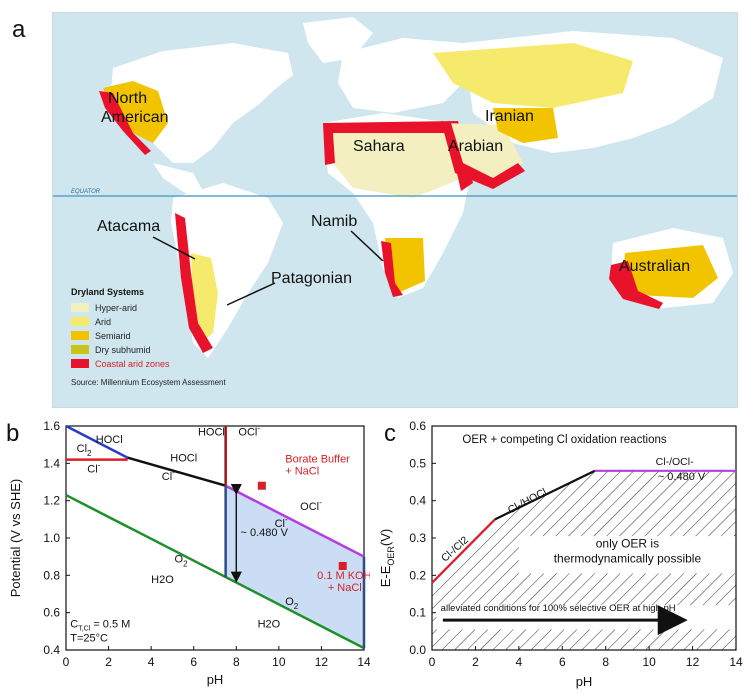 The width and height of the screenshot is (754, 696). What do you see at coordinates (178, 179) in the screenshot?
I see `central-america` at bounding box center [178, 179].